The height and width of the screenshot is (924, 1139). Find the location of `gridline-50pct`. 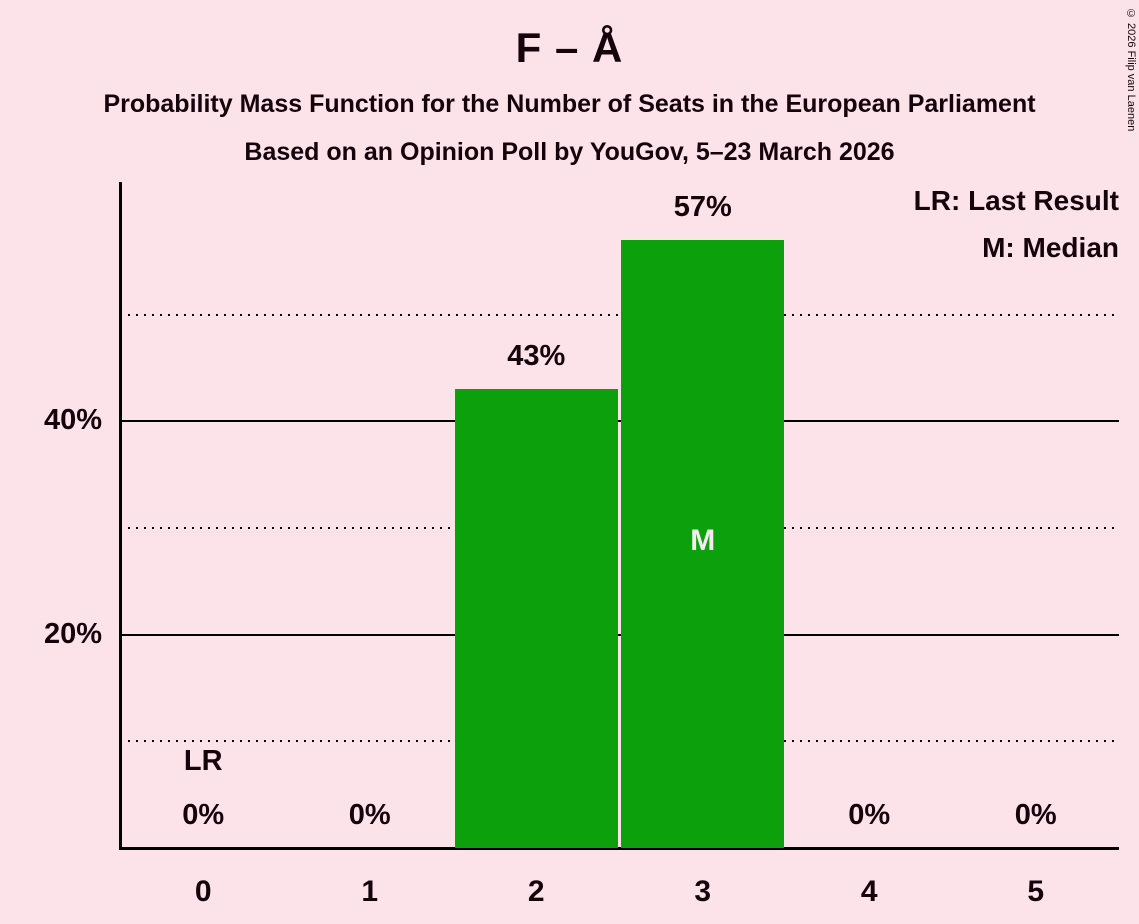

gridline-50pct is located at coordinates (619, 314).